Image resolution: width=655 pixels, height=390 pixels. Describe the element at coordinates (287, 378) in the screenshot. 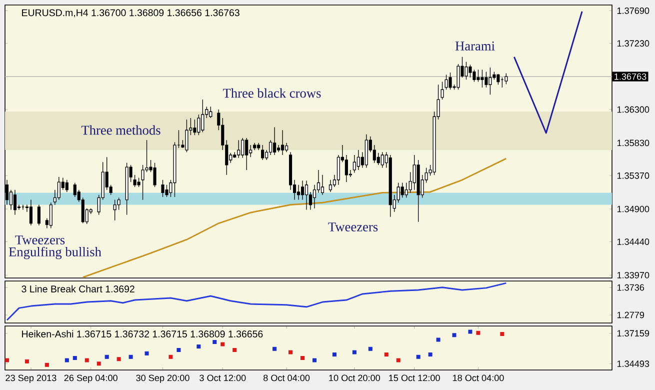

I see `x-tick-label: 8 Oct 04:00` at that location.